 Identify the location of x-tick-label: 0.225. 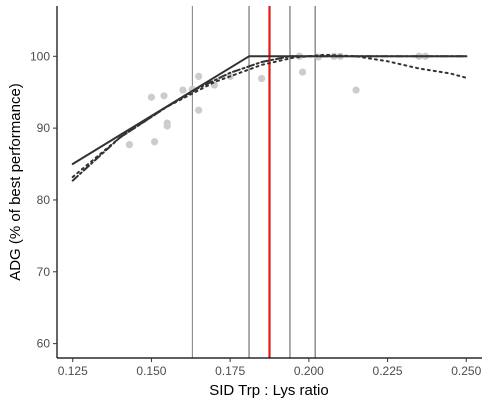
(388, 371).